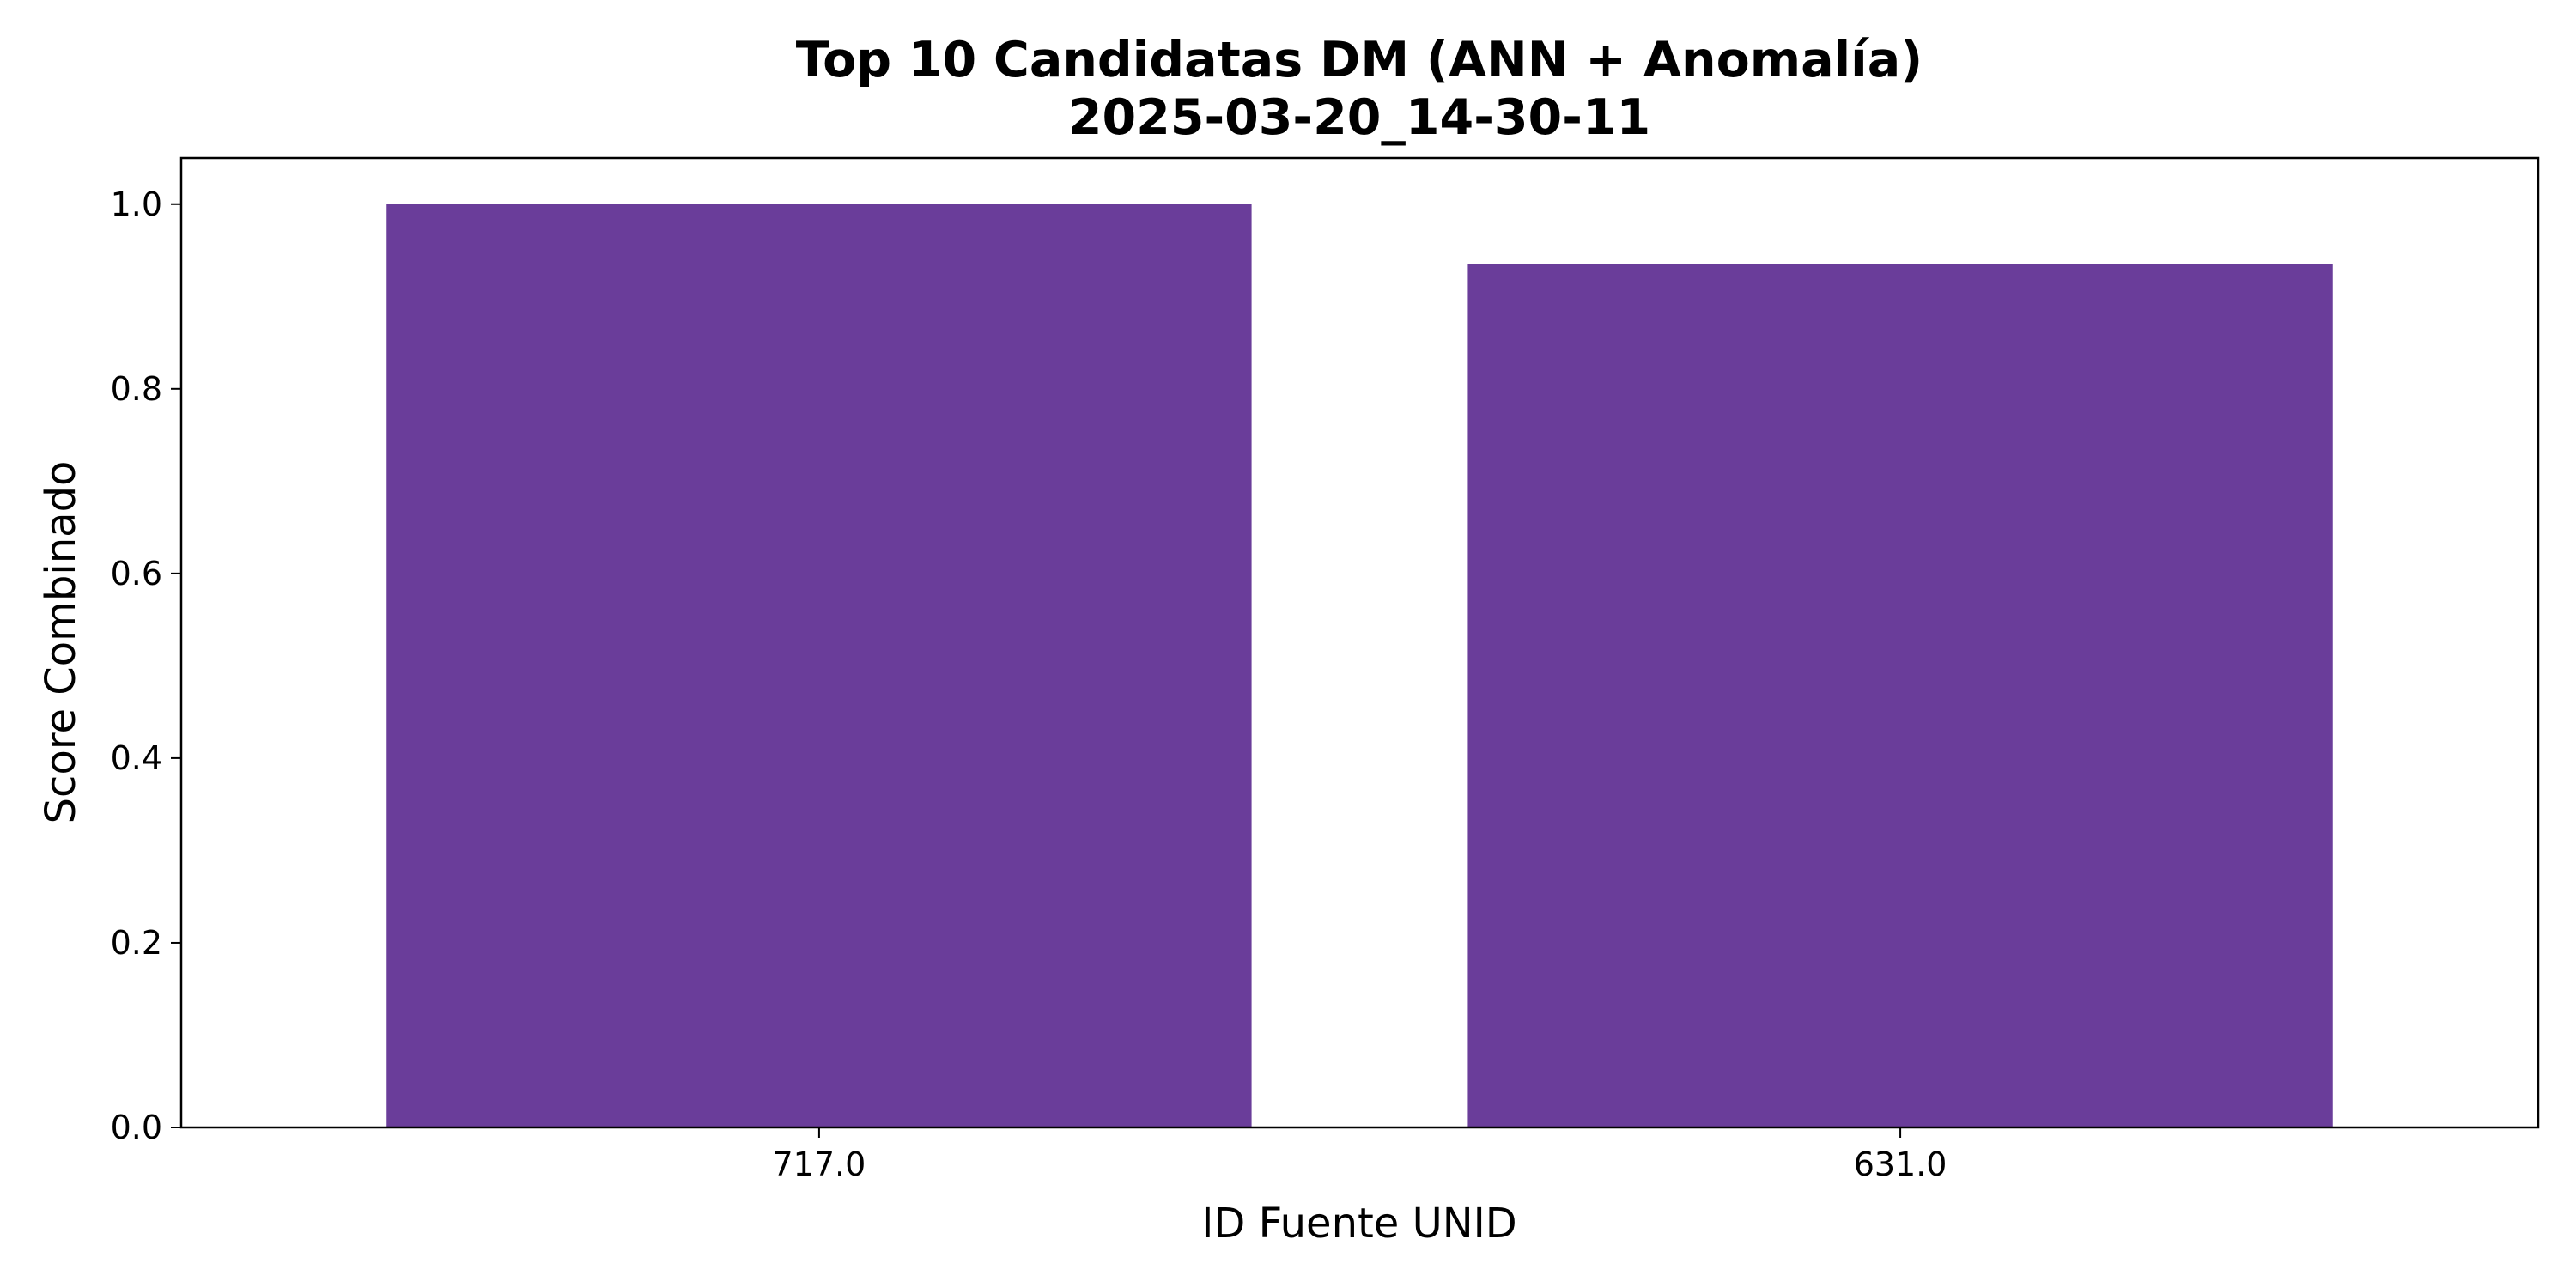 This screenshot has height=1288, width=2576. What do you see at coordinates (137, 758) in the screenshot?
I see `y-tick-label: 0.4` at bounding box center [137, 758].